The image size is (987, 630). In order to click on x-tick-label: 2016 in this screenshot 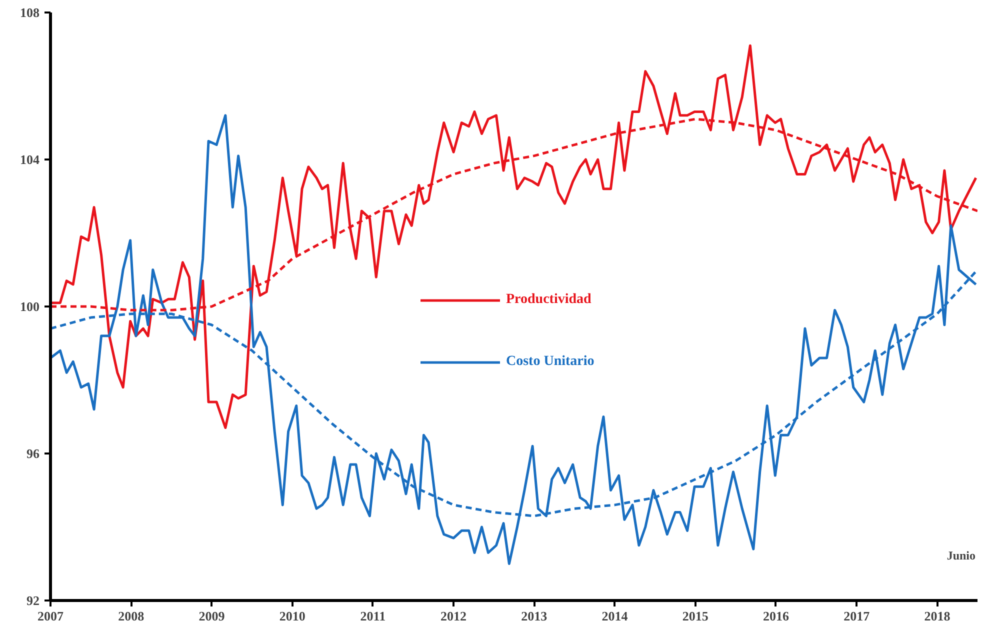, I will do `click(776, 616)`.